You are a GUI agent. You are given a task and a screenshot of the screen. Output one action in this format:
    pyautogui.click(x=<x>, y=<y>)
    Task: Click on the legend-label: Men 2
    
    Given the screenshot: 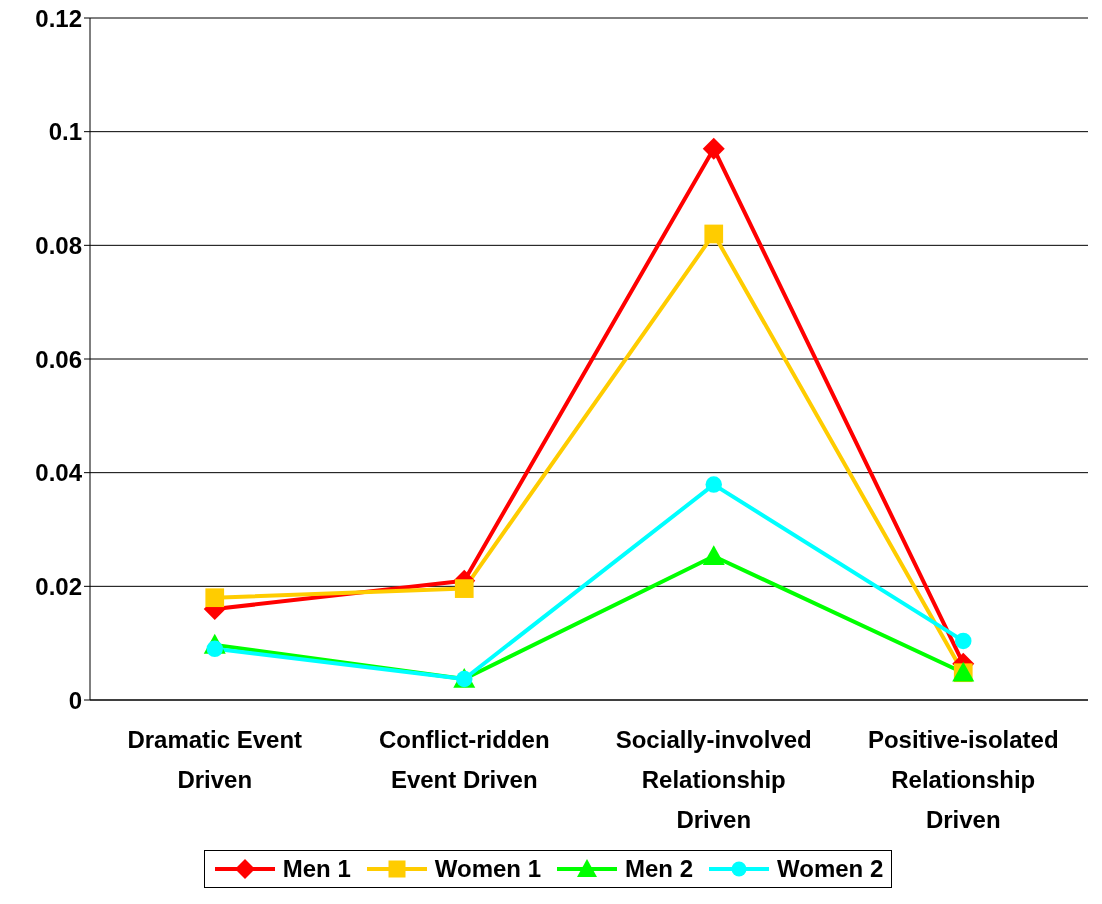 What is the action you would take?
    pyautogui.click(x=659, y=869)
    